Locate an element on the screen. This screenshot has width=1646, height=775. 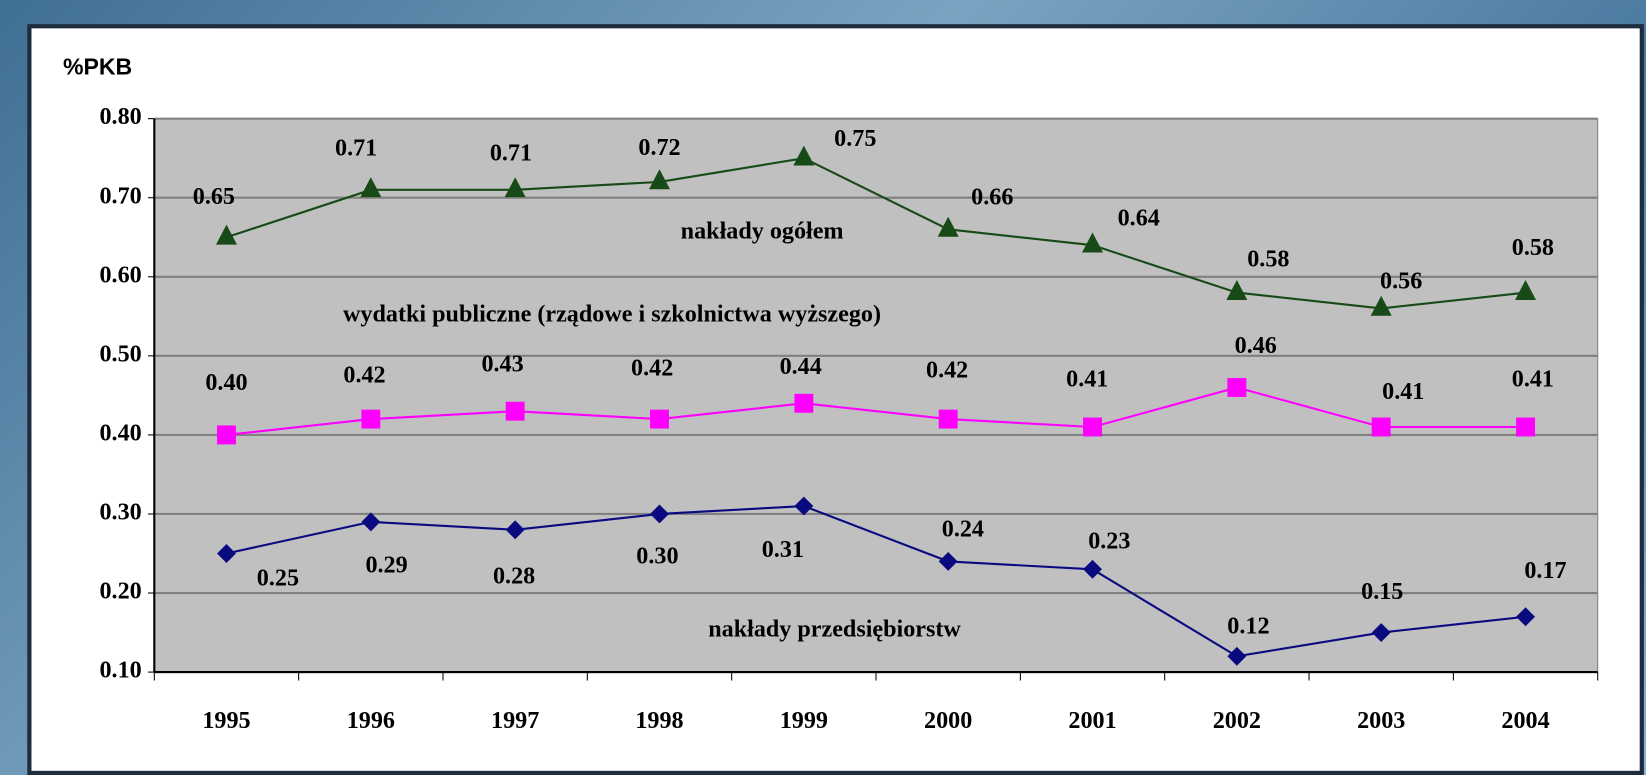
data-label: 0.40 is located at coordinates (226, 382).